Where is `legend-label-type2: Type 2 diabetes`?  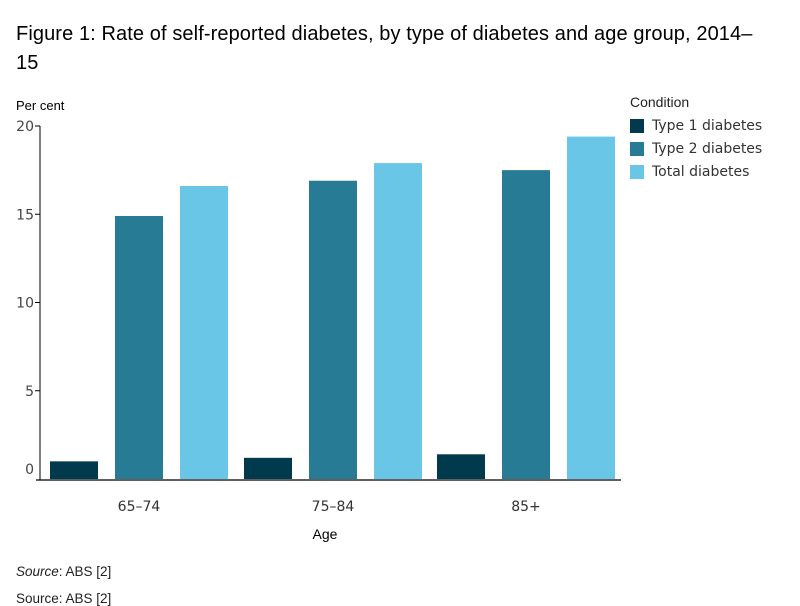
legend-label-type2: Type 2 diabetes is located at coordinates (707, 148).